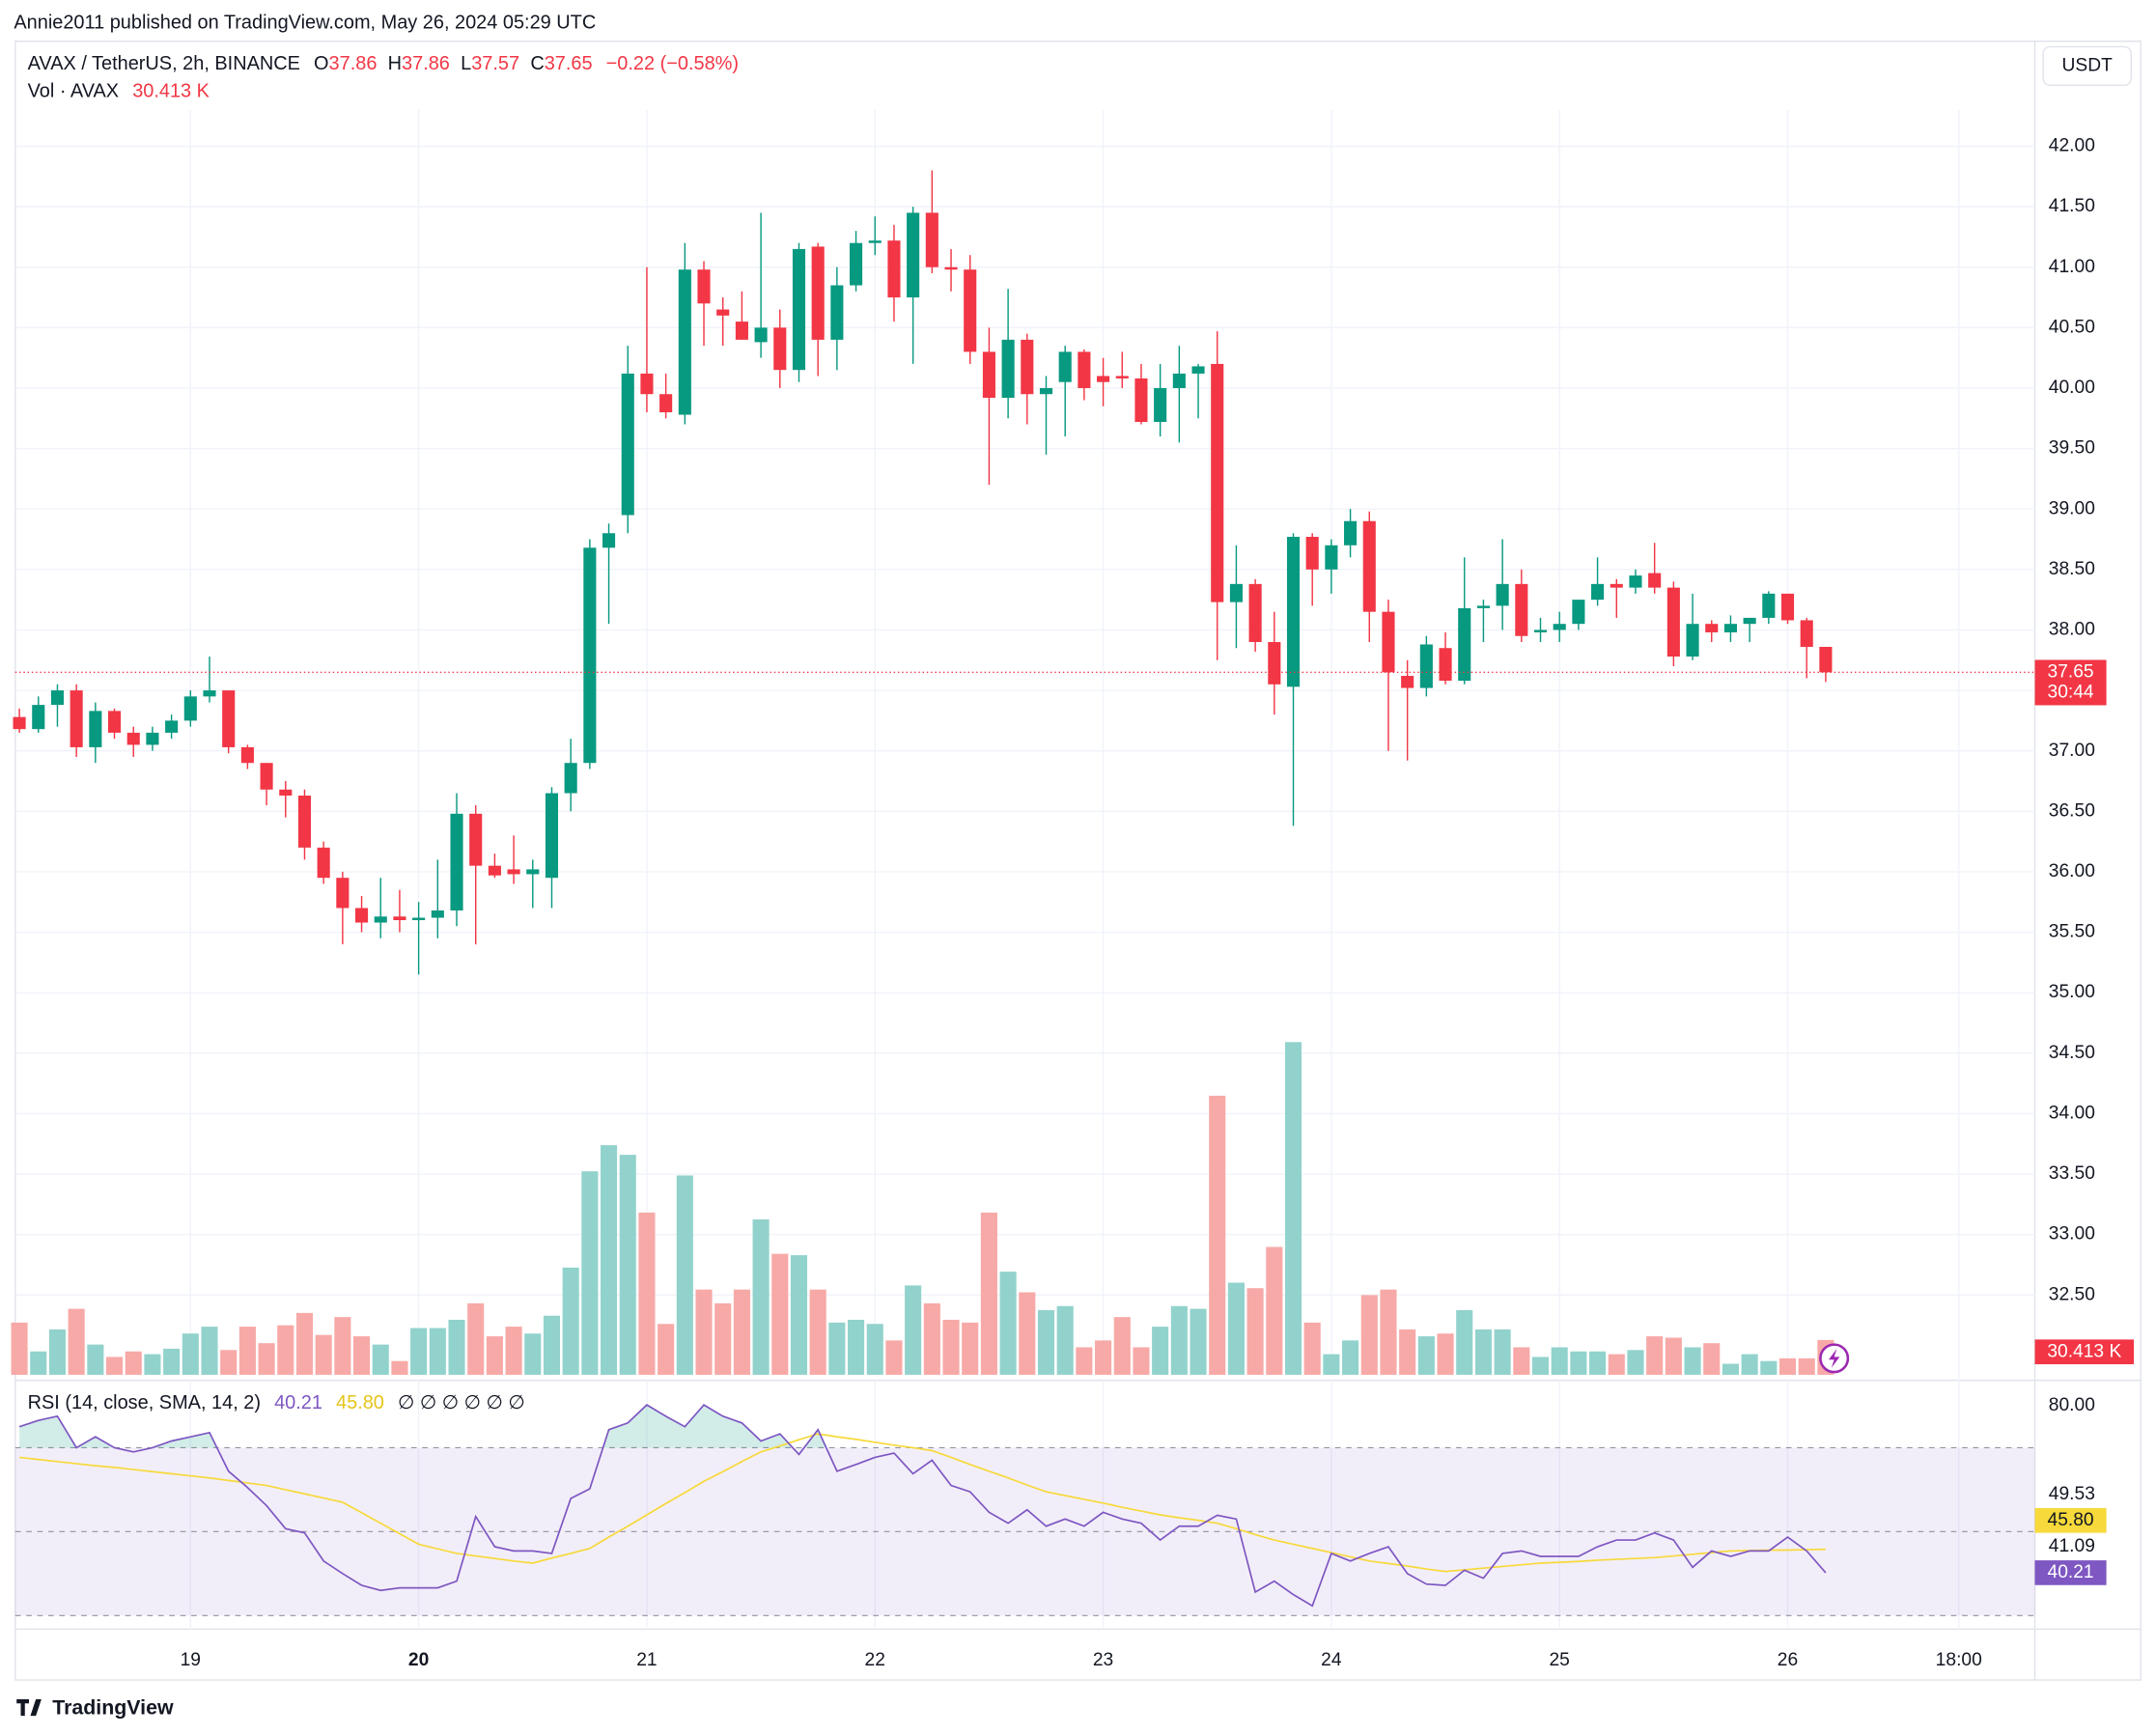 The image size is (2156, 1735). Describe the element at coordinates (2071, 1520) in the screenshot. I see `rsi-badge-label: 45.80` at that location.